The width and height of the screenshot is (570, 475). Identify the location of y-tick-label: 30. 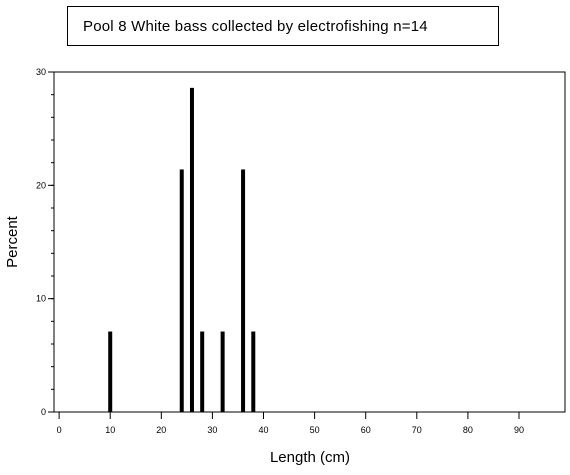
(41, 72).